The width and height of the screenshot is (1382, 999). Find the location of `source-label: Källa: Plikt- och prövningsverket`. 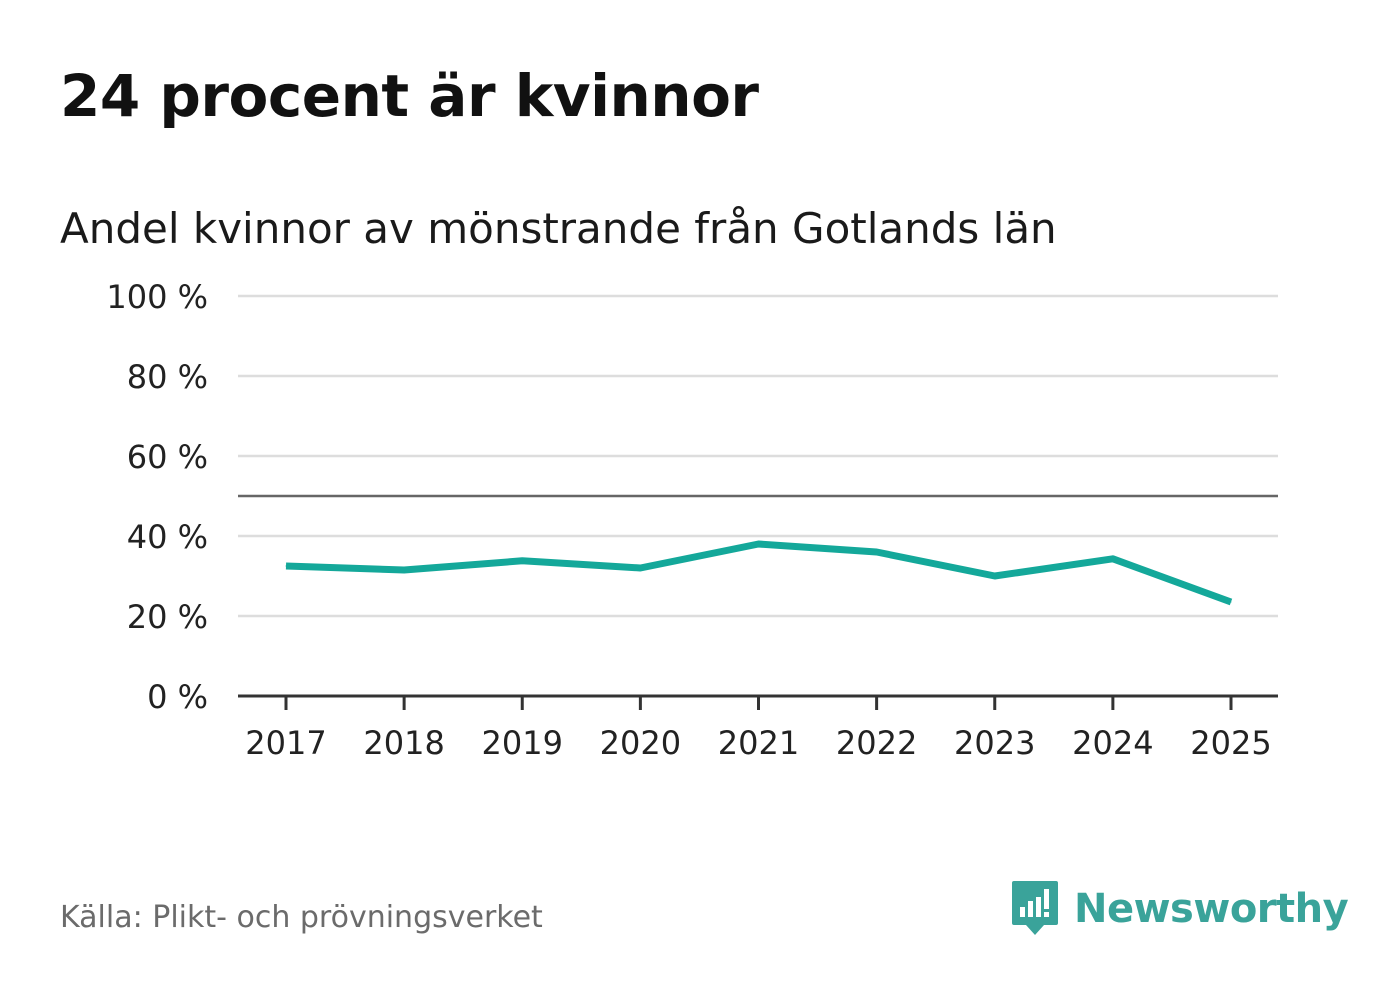

source-label: Källa: Plikt- och prövningsverket is located at coordinates (301, 917).